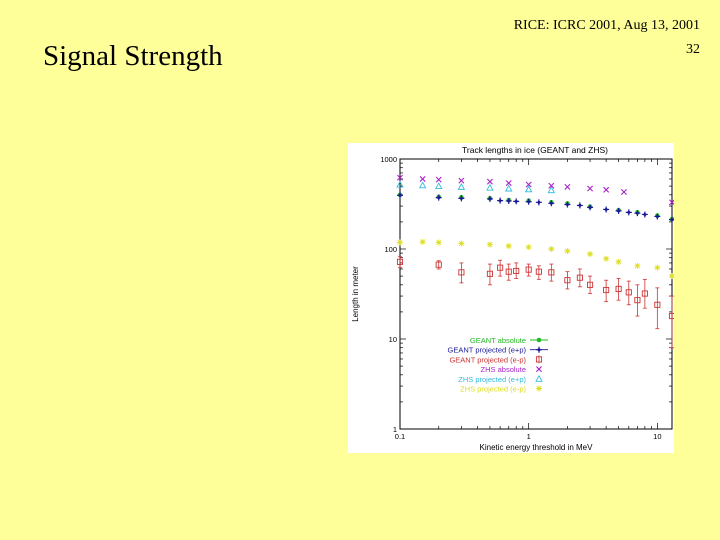 Image resolution: width=720 pixels, height=540 pixels. Describe the element at coordinates (606, 25) in the screenshot. I see `conference-label: RICE: ICRC 2001, Aug 13, 2001` at that location.